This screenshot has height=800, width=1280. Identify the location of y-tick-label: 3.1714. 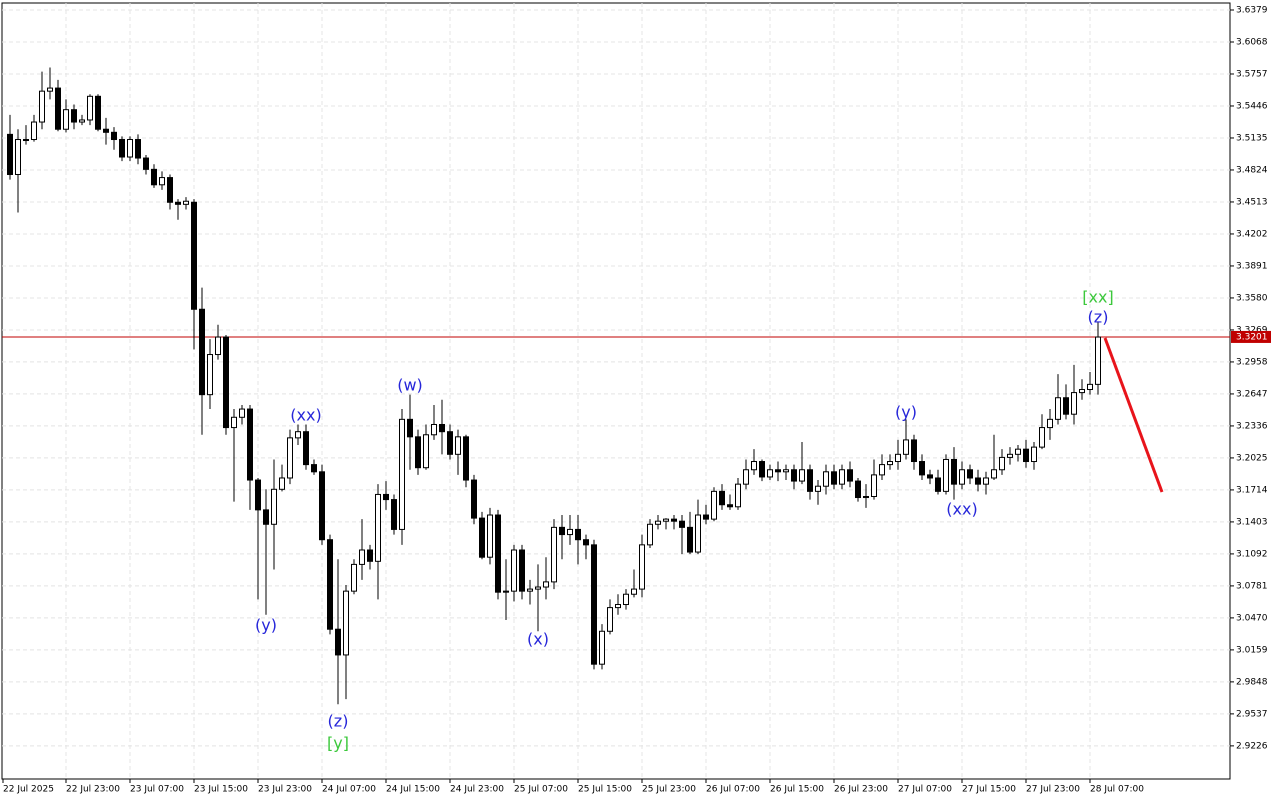
(1252, 490).